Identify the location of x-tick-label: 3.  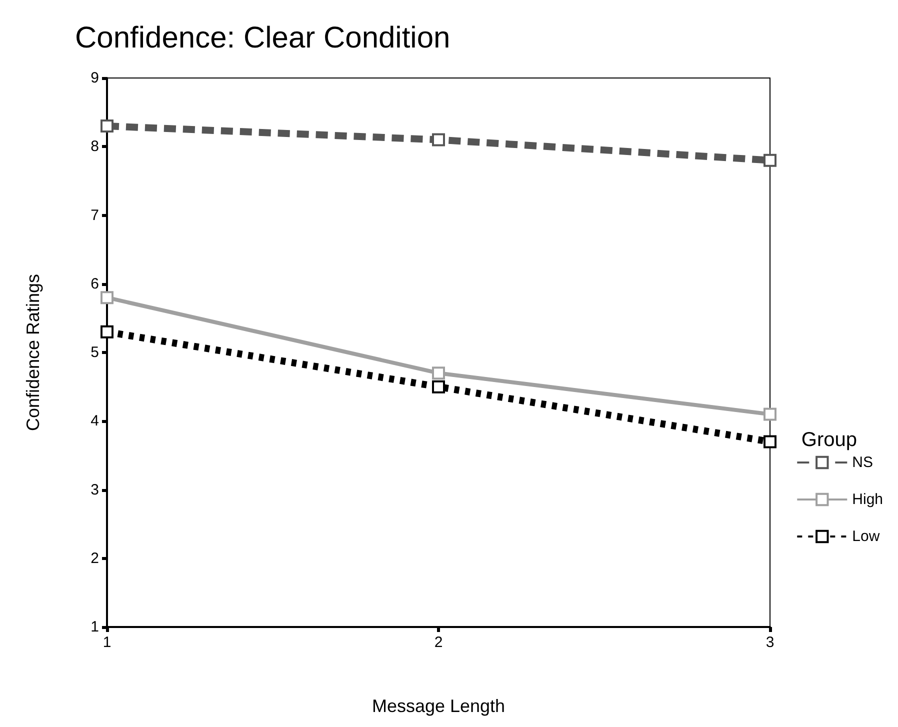
(770, 642).